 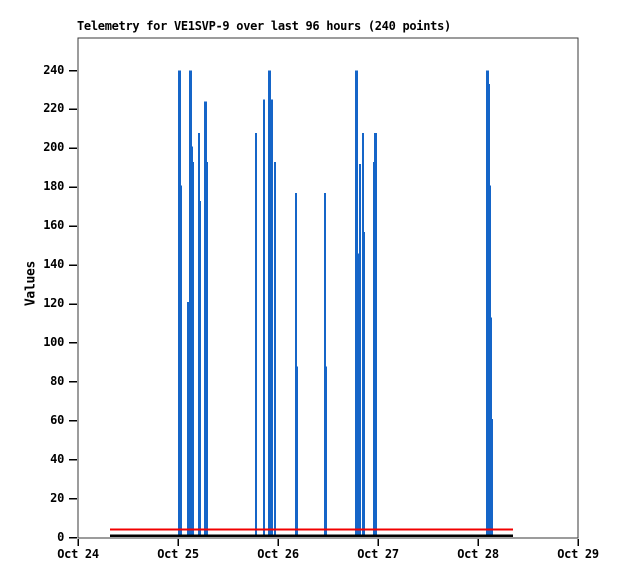 I want to click on y-tick-label: 80, so click(x=57, y=380).